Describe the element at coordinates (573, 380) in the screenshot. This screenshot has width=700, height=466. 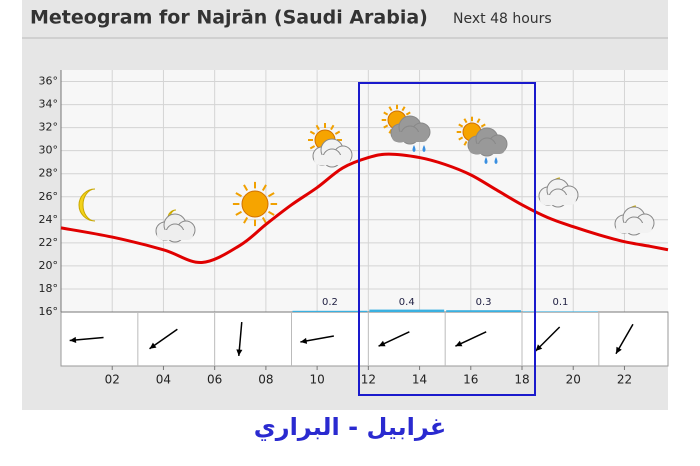
I see `x-tick-label: 20` at that location.